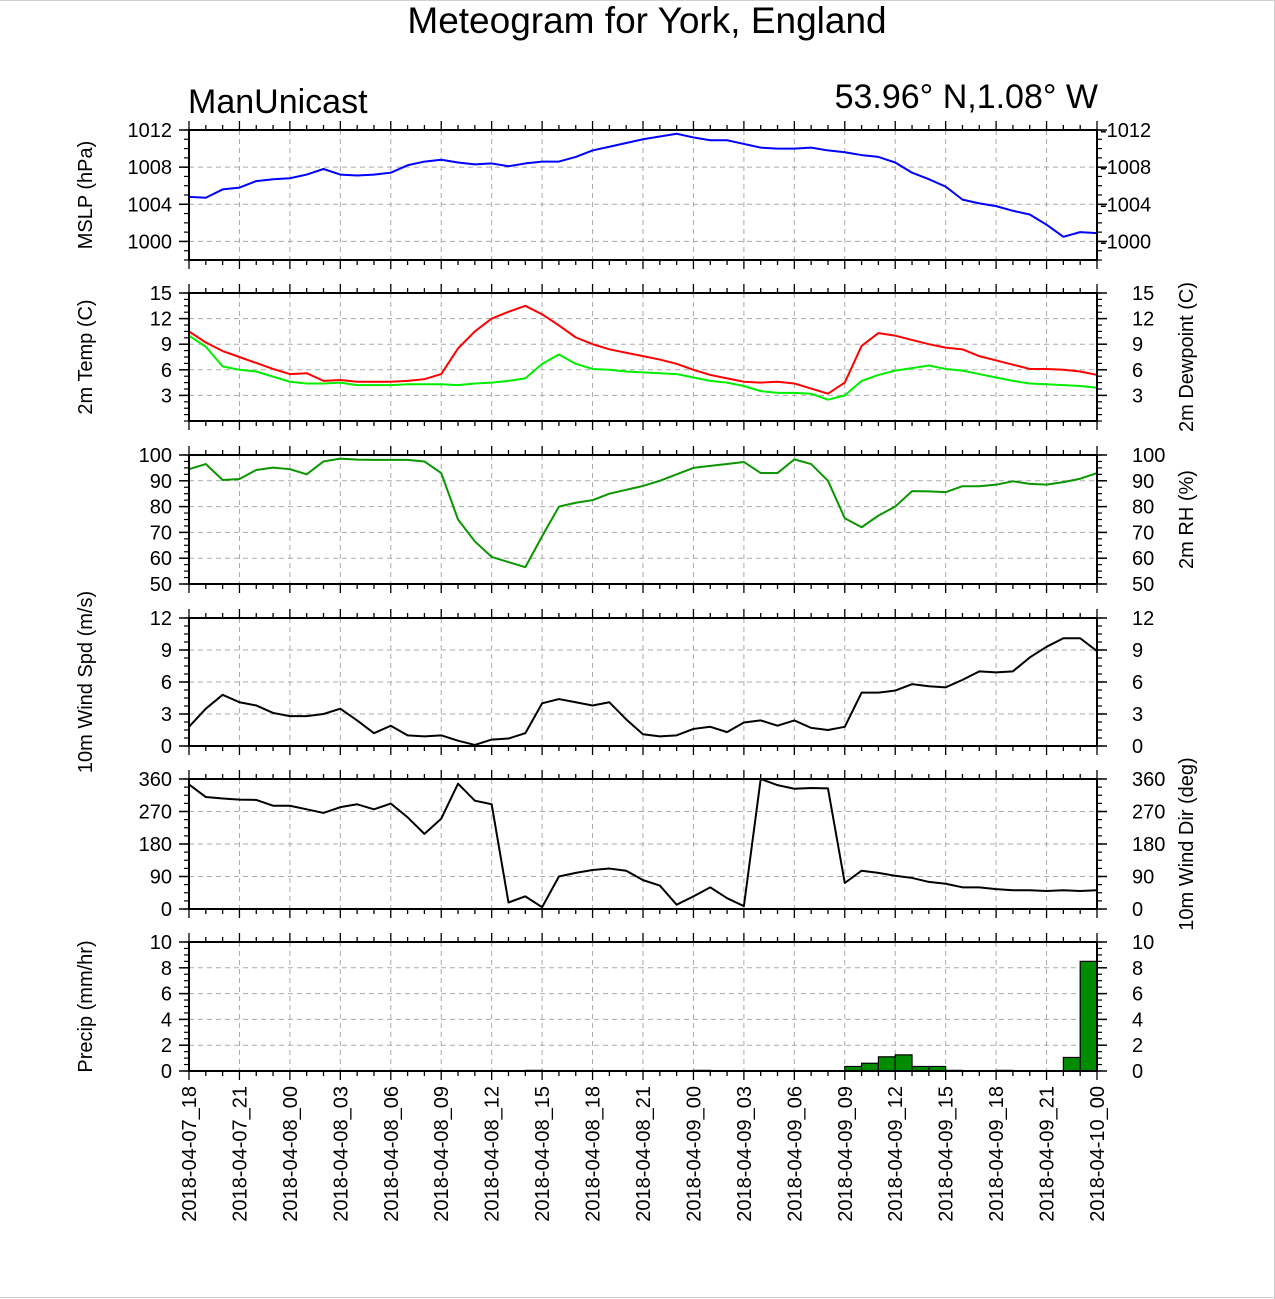 The image size is (1275, 1299). What do you see at coordinates (155, 456) in the screenshot?
I see `y-tick-label-left: 100` at bounding box center [155, 456].